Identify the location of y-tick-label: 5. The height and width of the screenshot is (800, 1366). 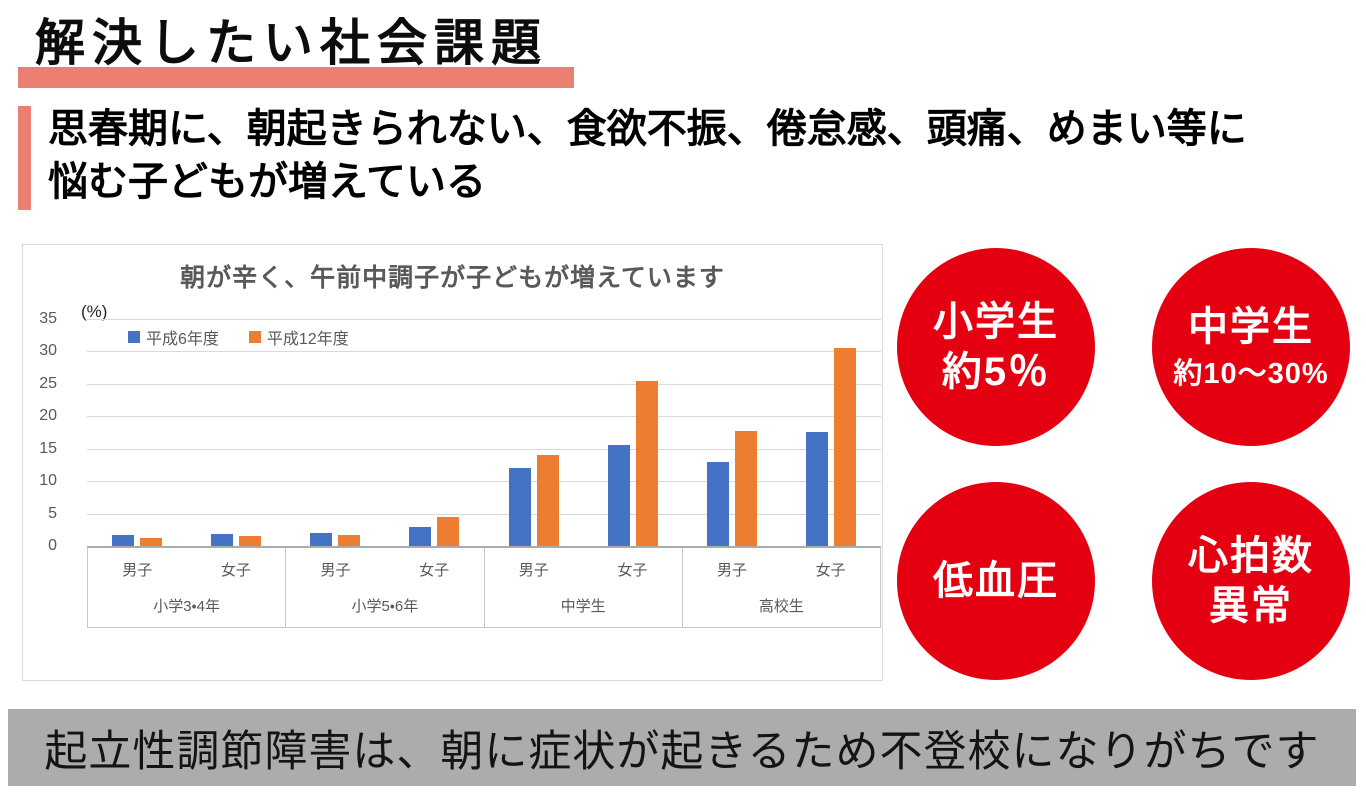
(52, 513).